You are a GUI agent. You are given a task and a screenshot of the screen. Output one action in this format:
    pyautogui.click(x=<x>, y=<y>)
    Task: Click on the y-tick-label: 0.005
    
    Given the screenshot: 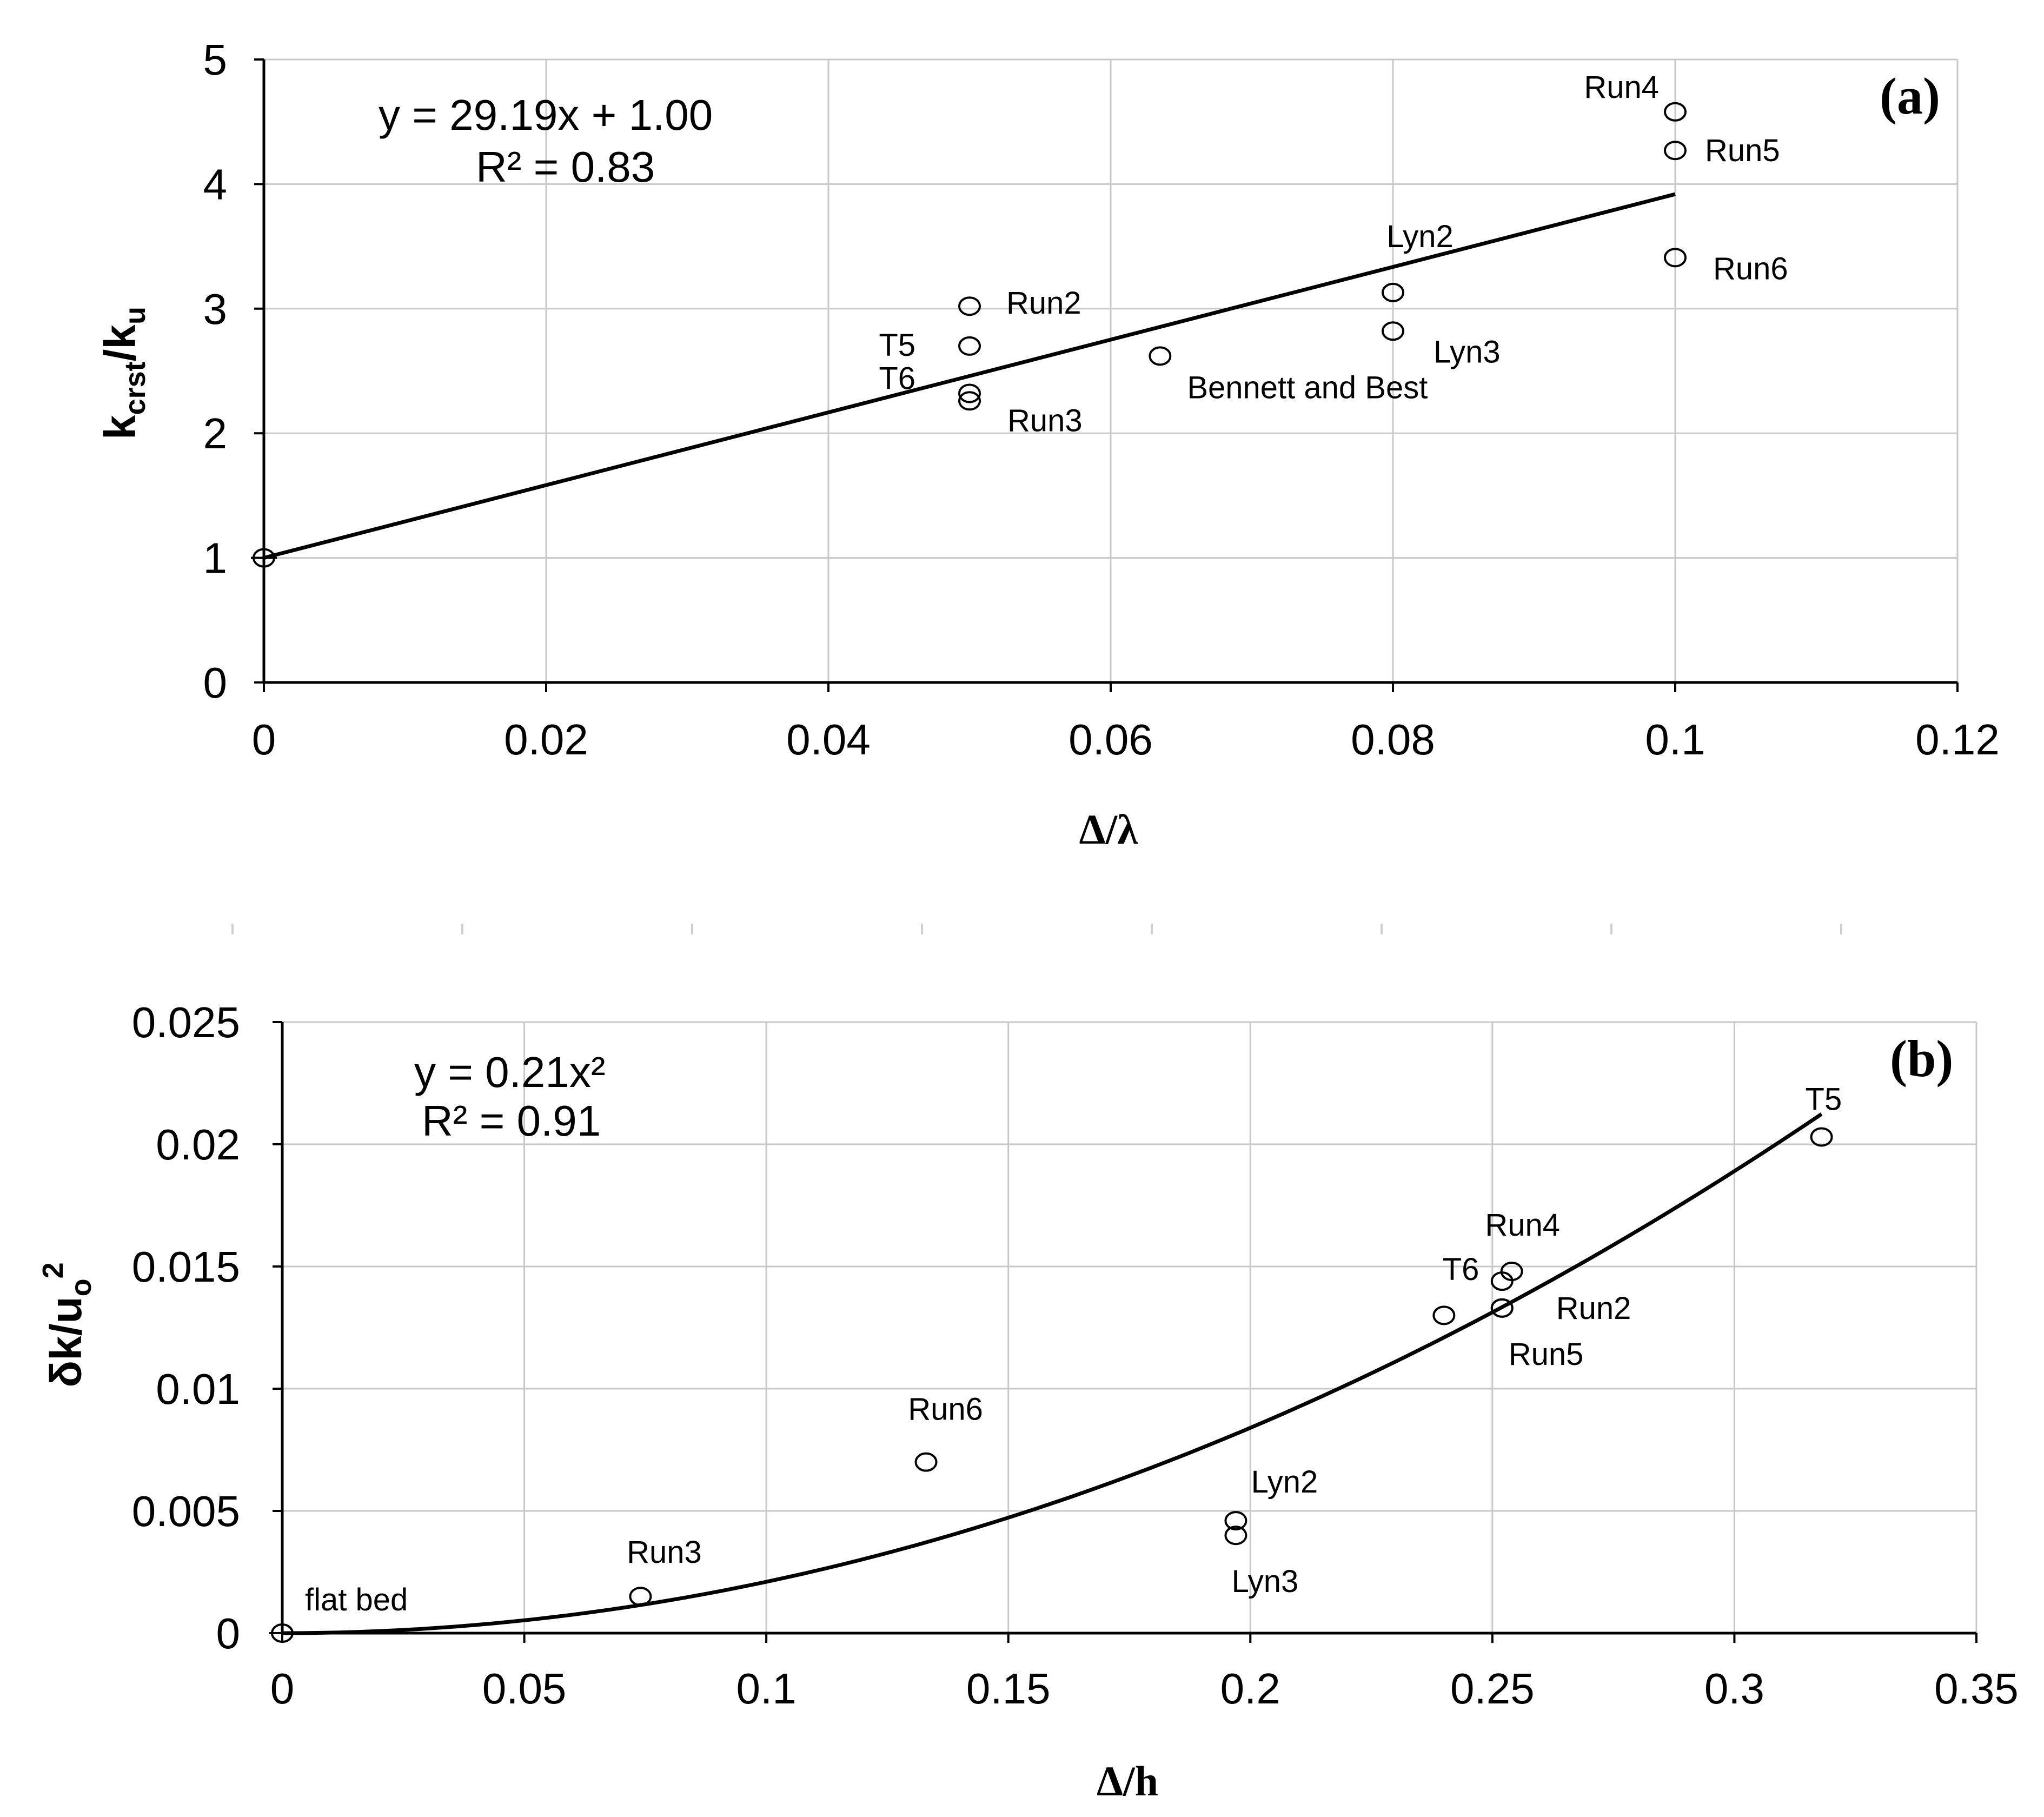 What is the action you would take?
    pyautogui.click(x=186, y=1511)
    